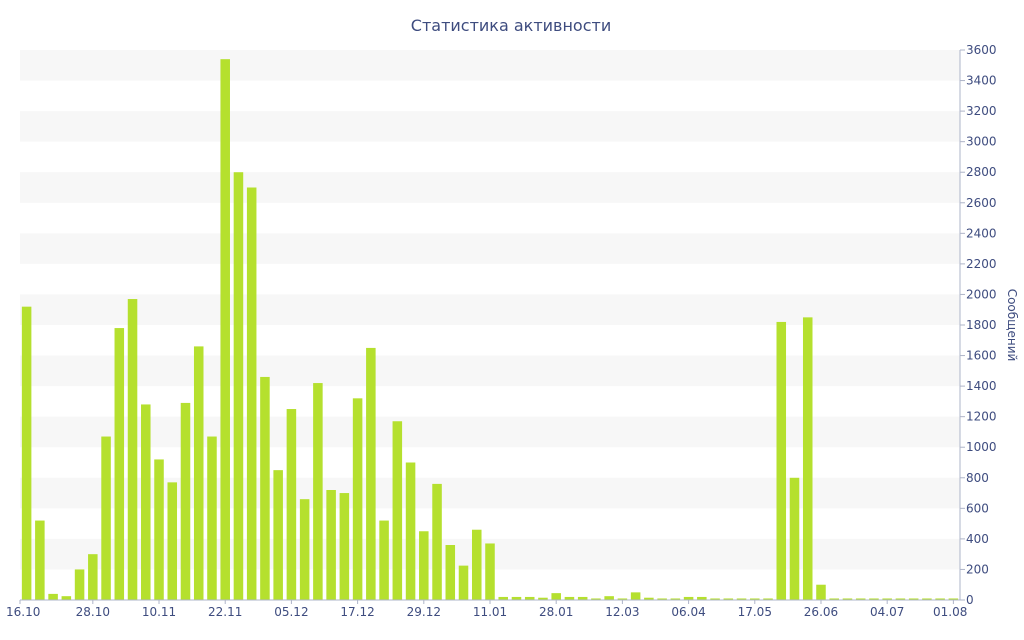 The width and height of the screenshot is (1024, 640). I want to click on y-tick-label: 2800, so click(981, 172).